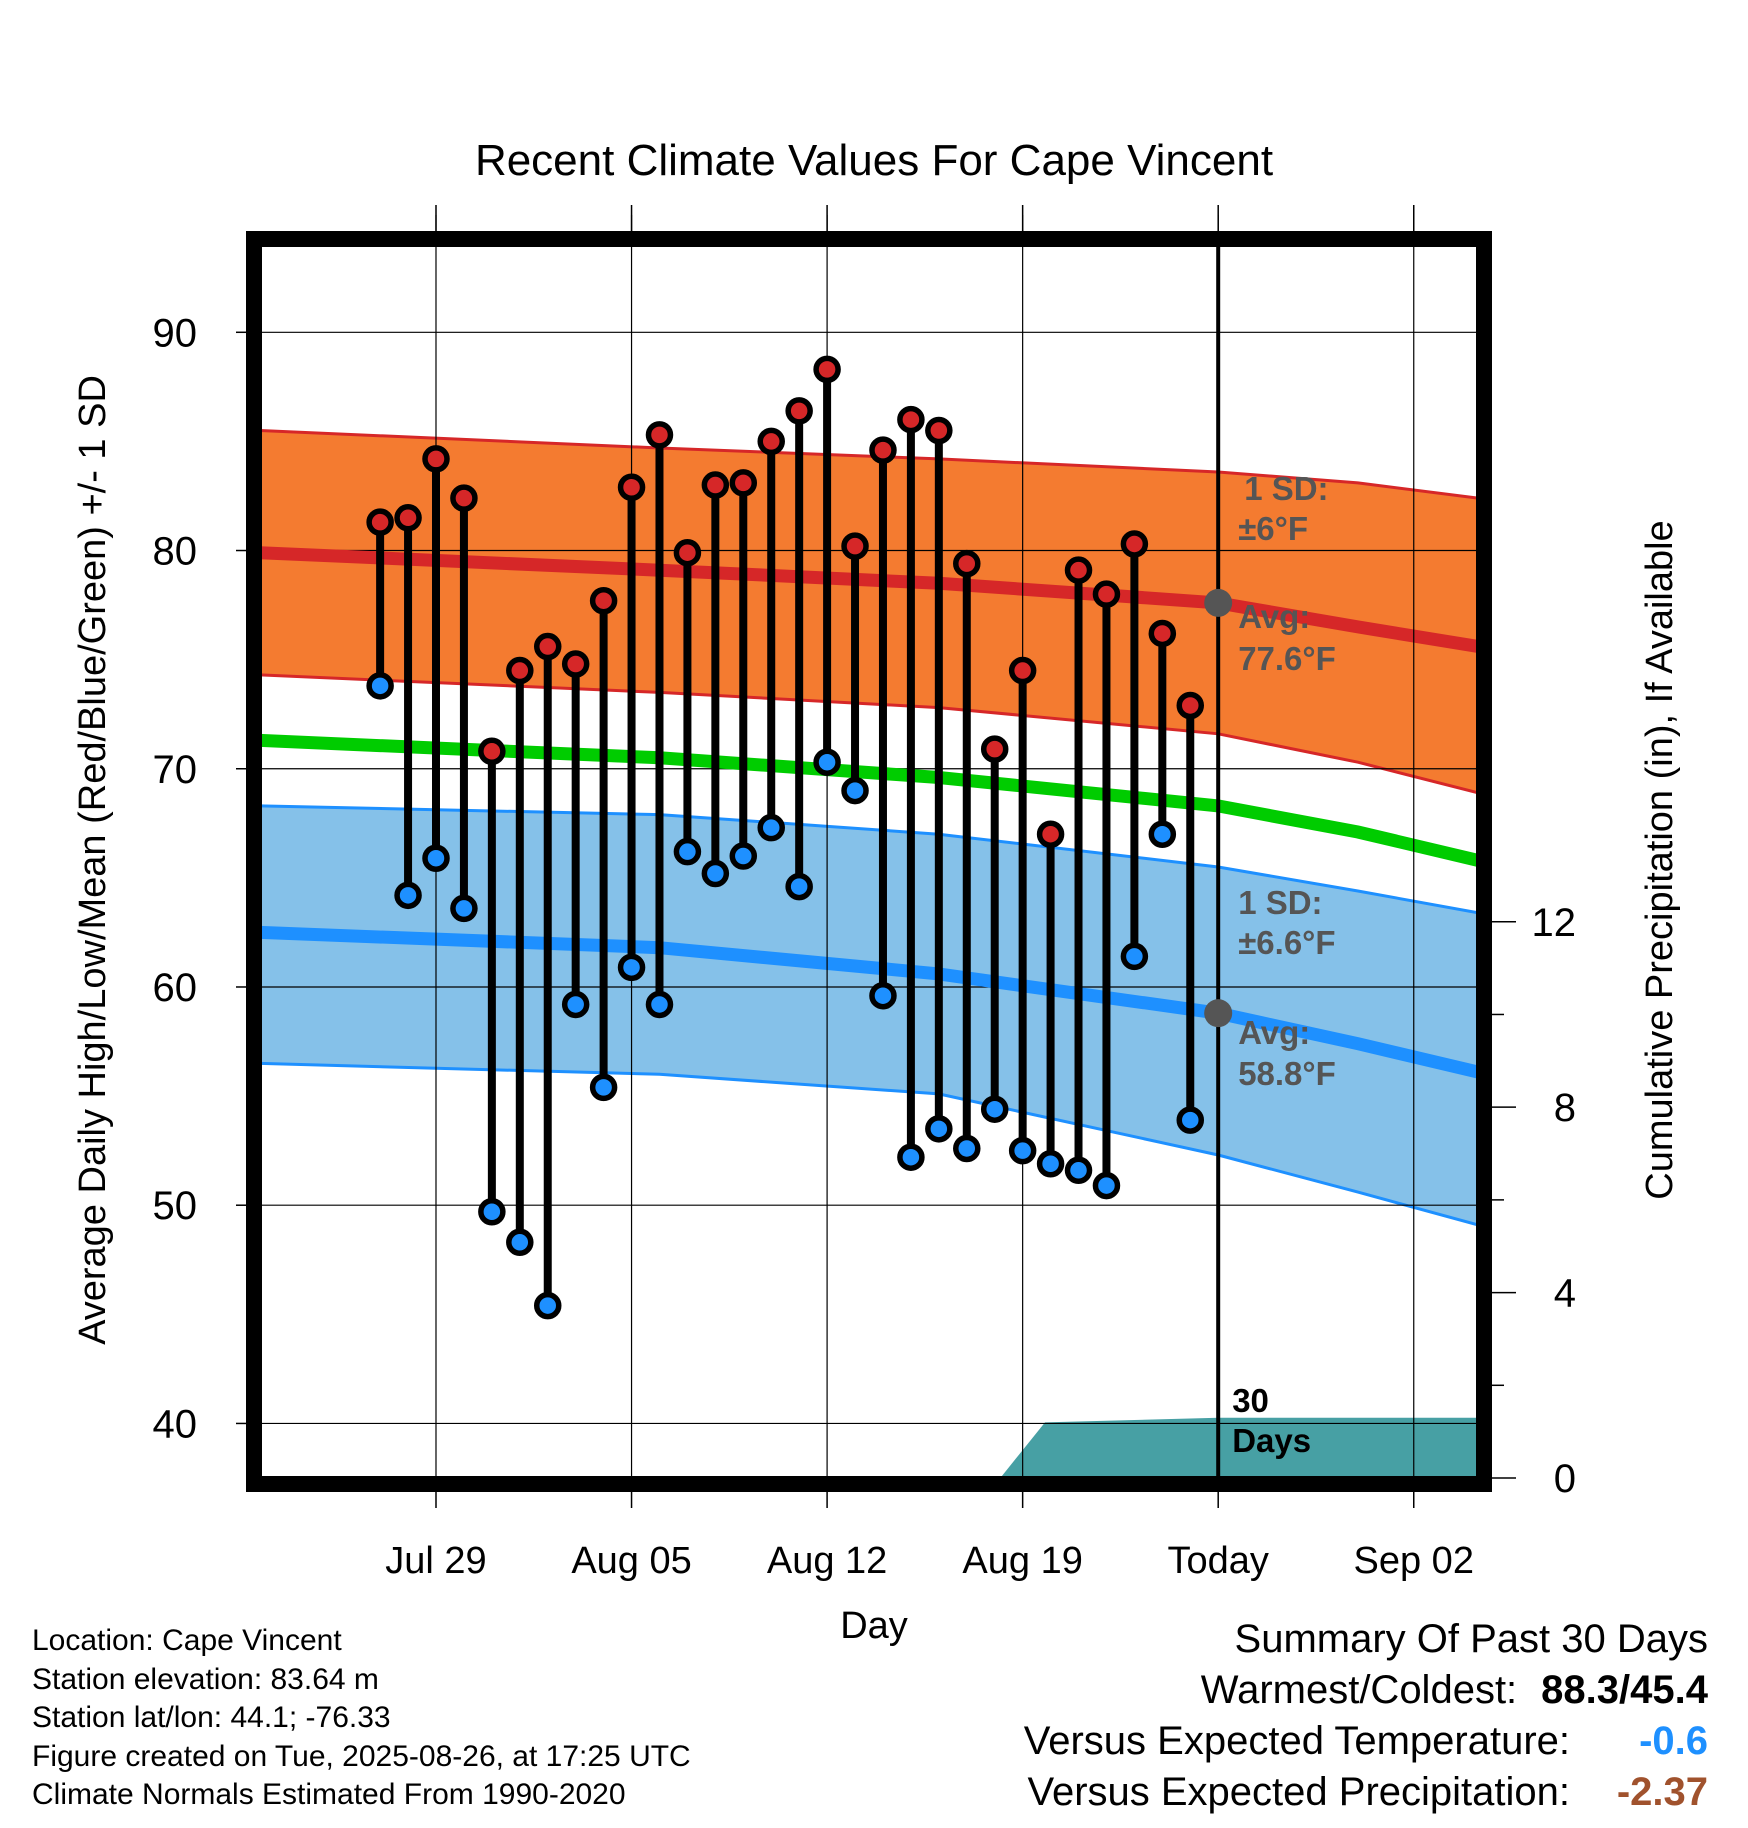  Describe the element at coordinates (1022, 1561) in the screenshot. I see `x-tick-label: Aug 19` at that location.